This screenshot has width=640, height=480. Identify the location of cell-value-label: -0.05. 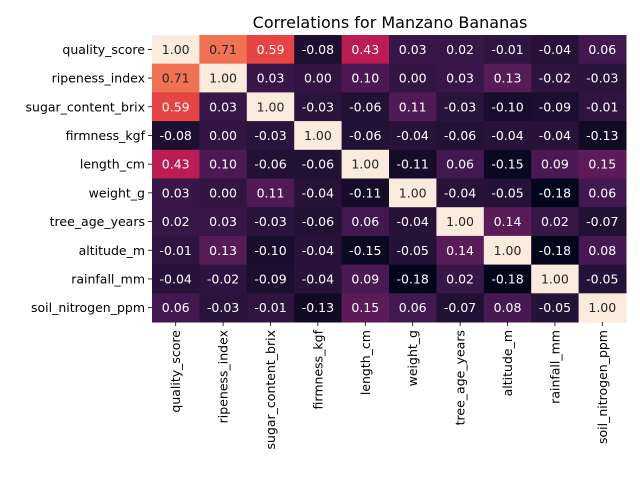
(555, 307).